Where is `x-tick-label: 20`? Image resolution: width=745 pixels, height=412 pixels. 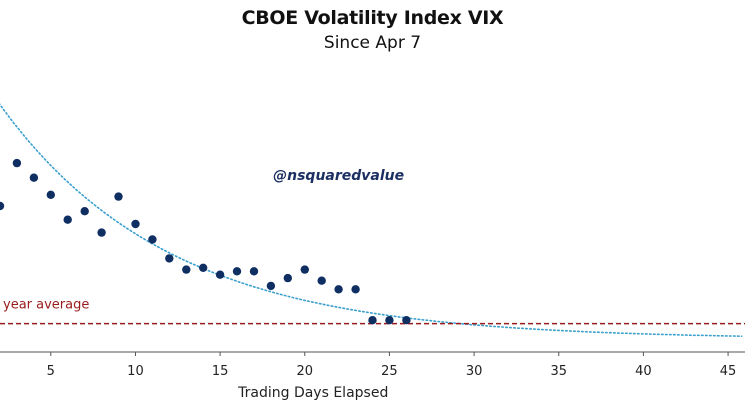
x-tick-label: 20 is located at coordinates (304, 371).